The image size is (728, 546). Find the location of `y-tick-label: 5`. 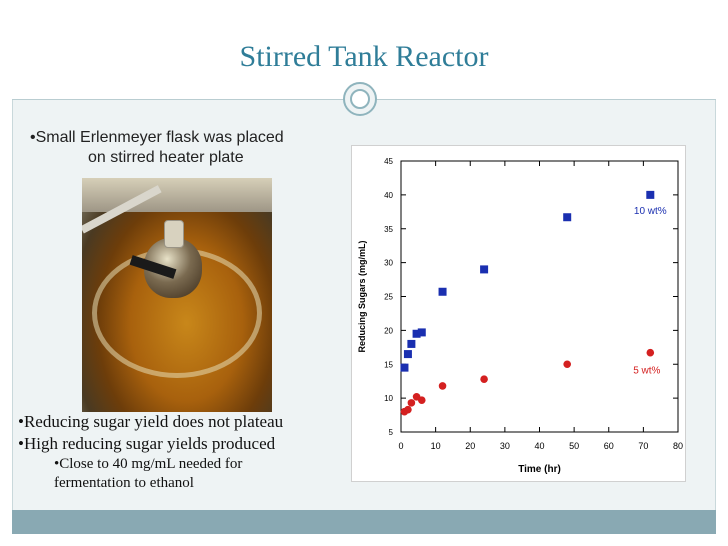

y-tick-label: 5 is located at coordinates (391, 432).